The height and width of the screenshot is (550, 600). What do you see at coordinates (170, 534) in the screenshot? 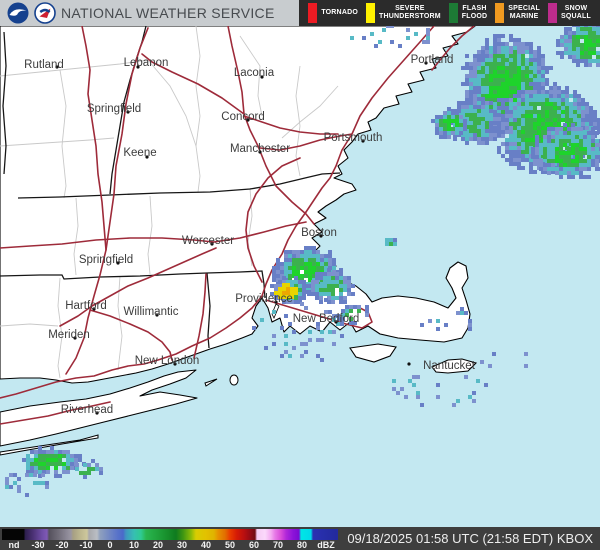
I see `scale-gradient` at bounding box center [170, 534].